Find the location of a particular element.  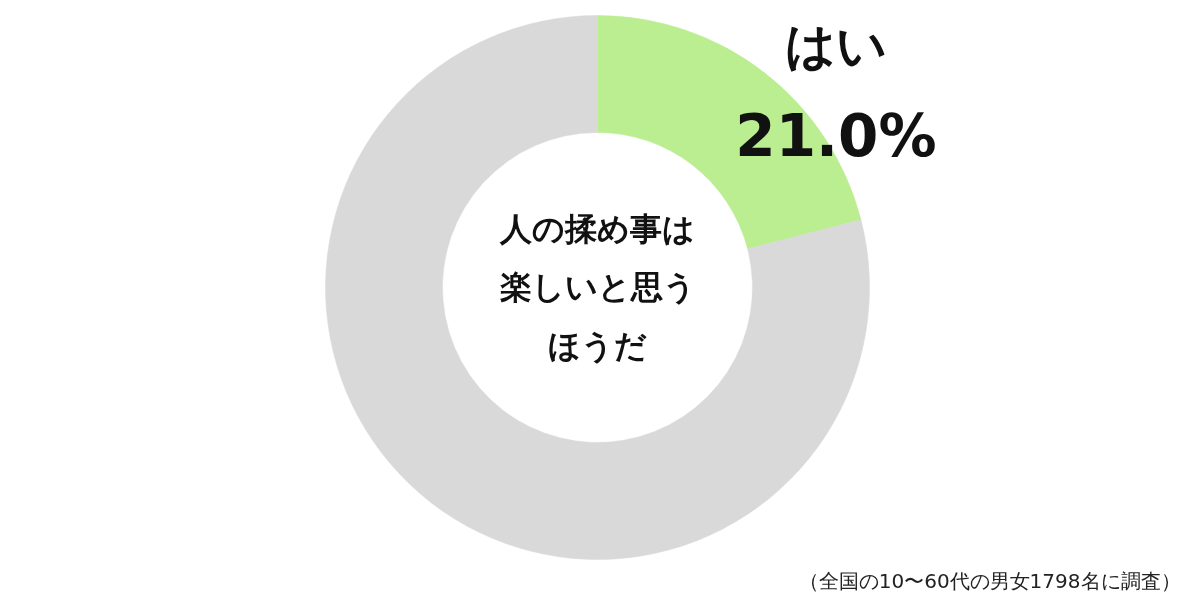

text: 人の揉め事は楽しいと思うほうだ is located at coordinates (597, 287).